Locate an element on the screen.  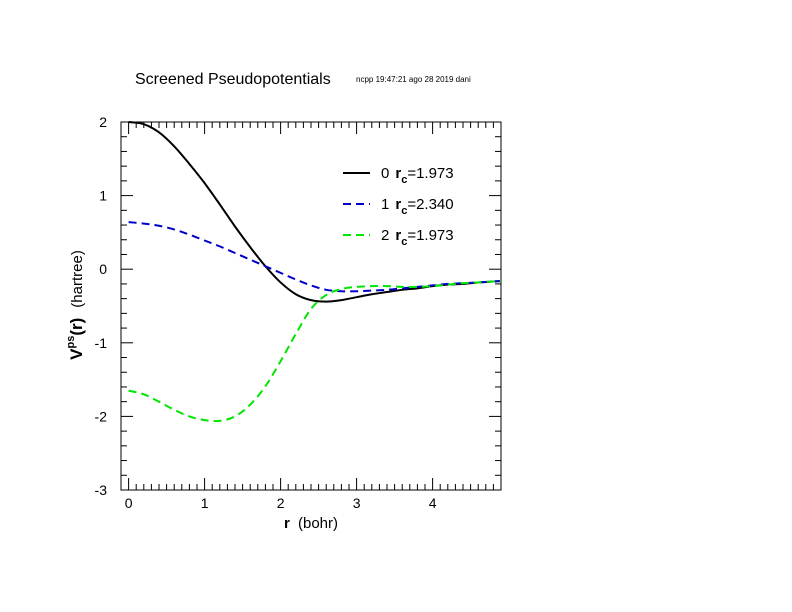
legend-label-2: 2 rc=1.973 is located at coordinates (417, 237).